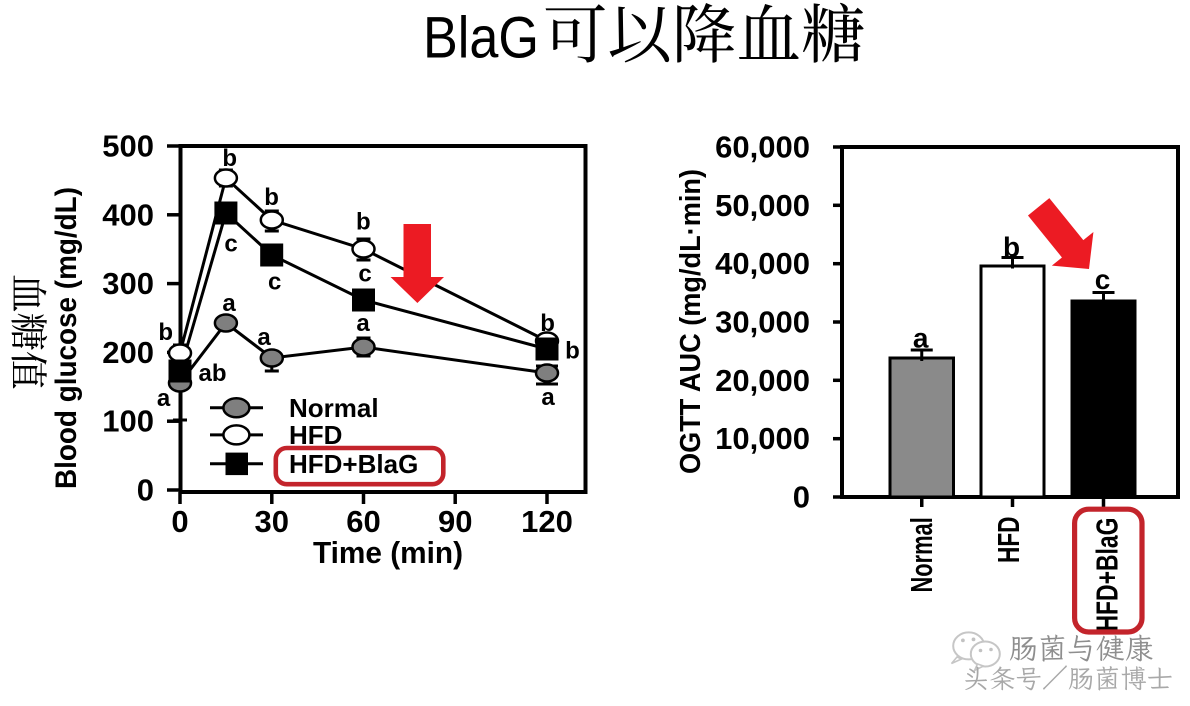 This screenshot has width=1190, height=706. Describe the element at coordinates (691, 321) in the screenshot. I see `svg-text: OGTT AUC (mg/dL·min)` at that location.